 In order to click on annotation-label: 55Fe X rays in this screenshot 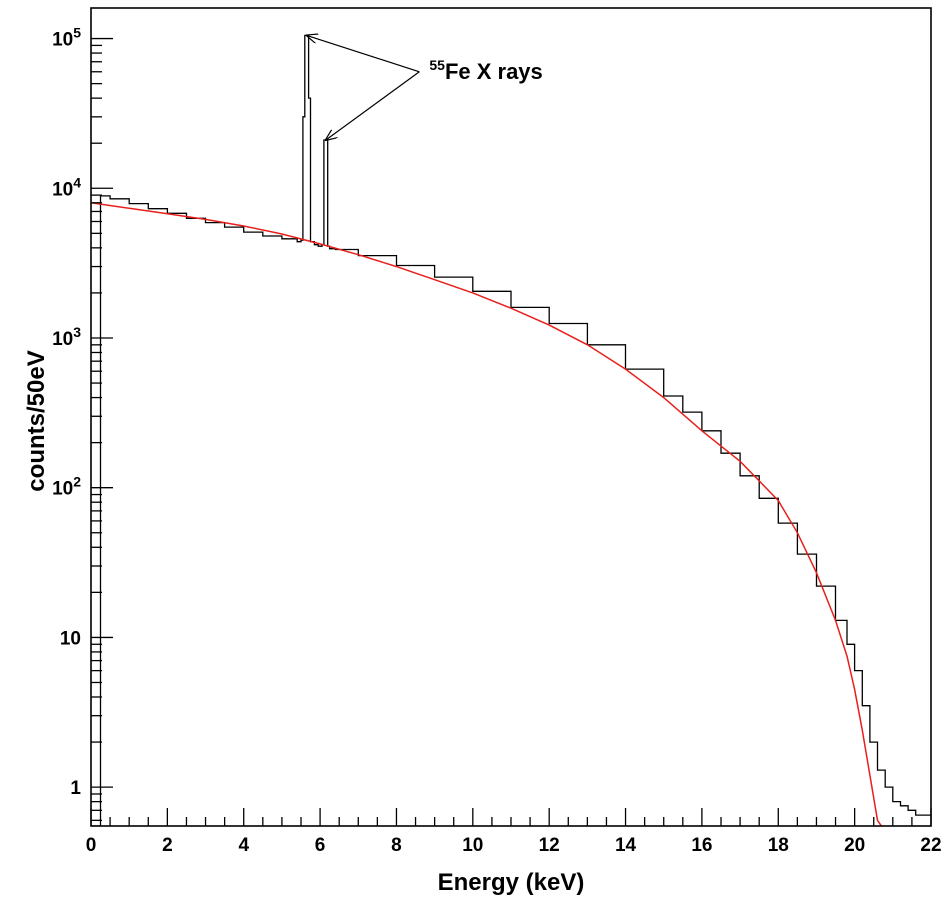, I will do `click(485, 70)`.